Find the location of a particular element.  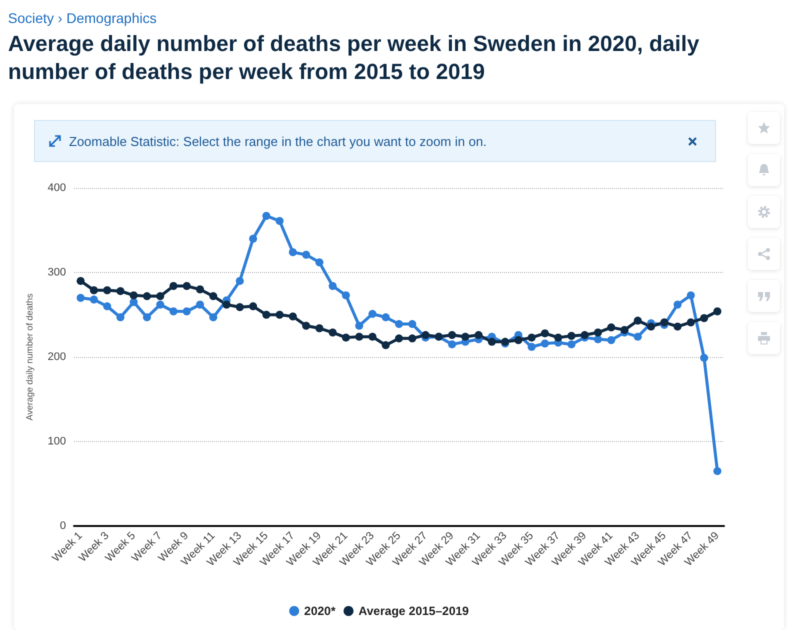

chart-title: Average daily number of deaths per week in Sweden in 2020, daily number of deaths per week from 2015 to 2019 is located at coordinates (354, 58).